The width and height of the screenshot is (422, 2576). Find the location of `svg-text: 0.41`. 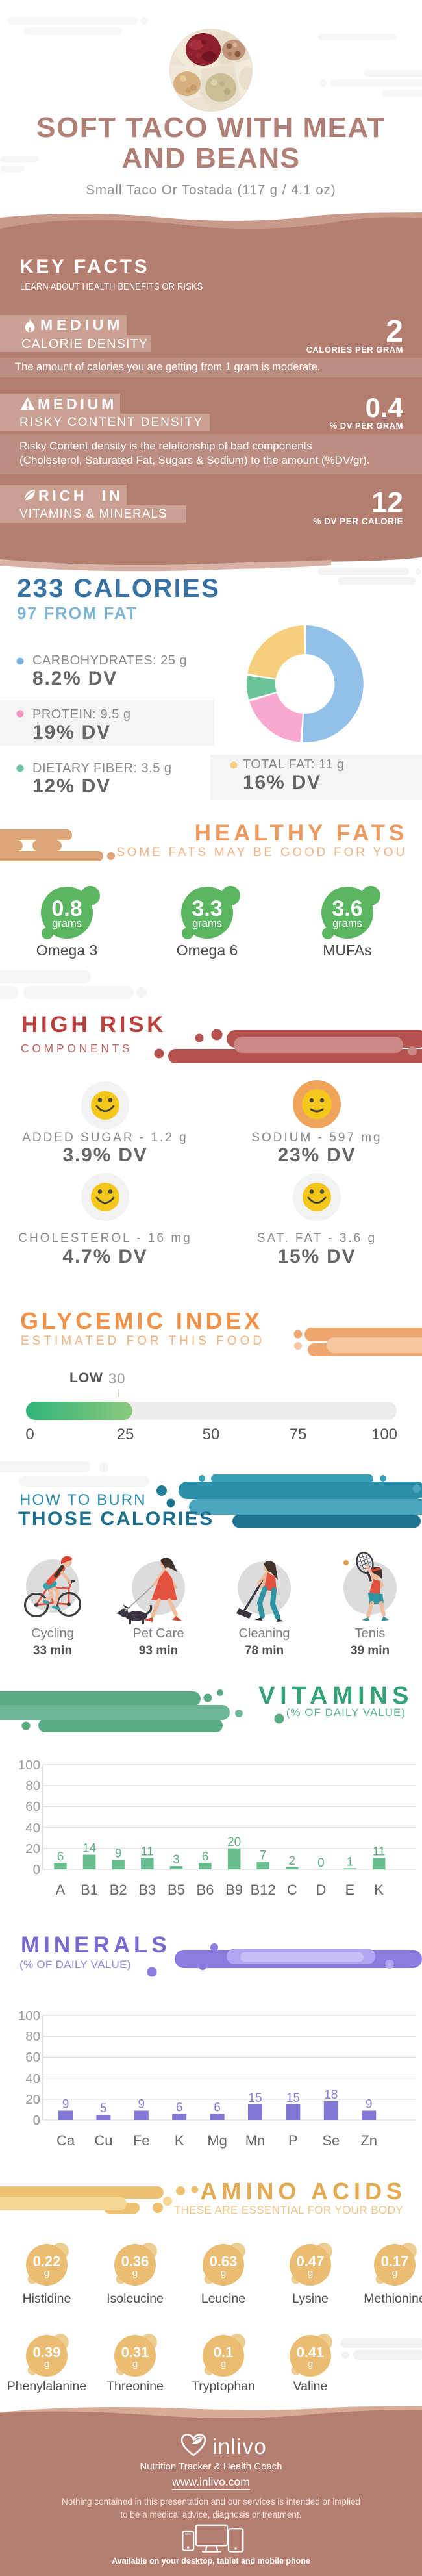

svg-text: 0.41 is located at coordinates (311, 2352).